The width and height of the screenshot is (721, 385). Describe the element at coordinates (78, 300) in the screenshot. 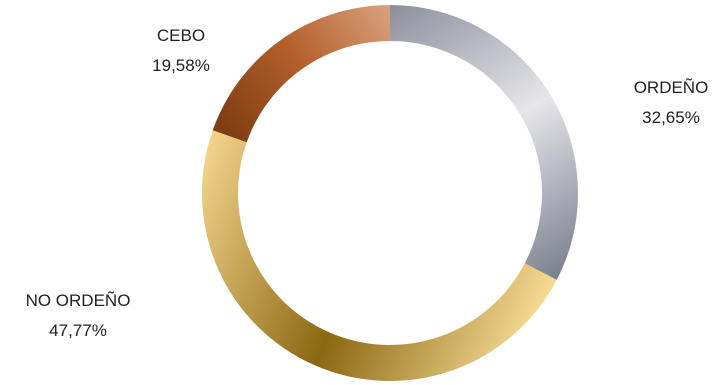

I see `label-no-ordeno-name: NO ORDEÑO` at that location.